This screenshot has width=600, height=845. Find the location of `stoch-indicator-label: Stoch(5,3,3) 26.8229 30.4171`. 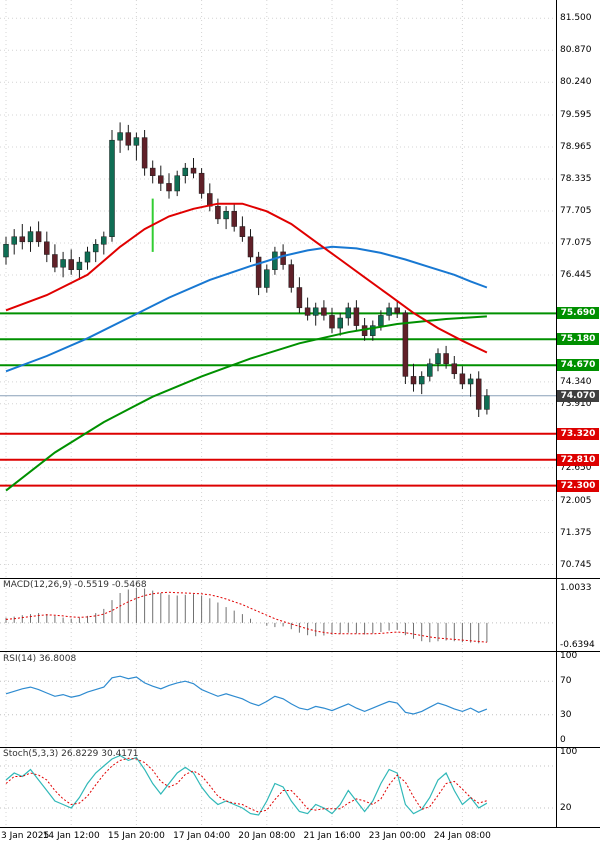

stoch-indicator-label: Stoch(5,3,3) 26.8229 30.4171 is located at coordinates (71, 754).